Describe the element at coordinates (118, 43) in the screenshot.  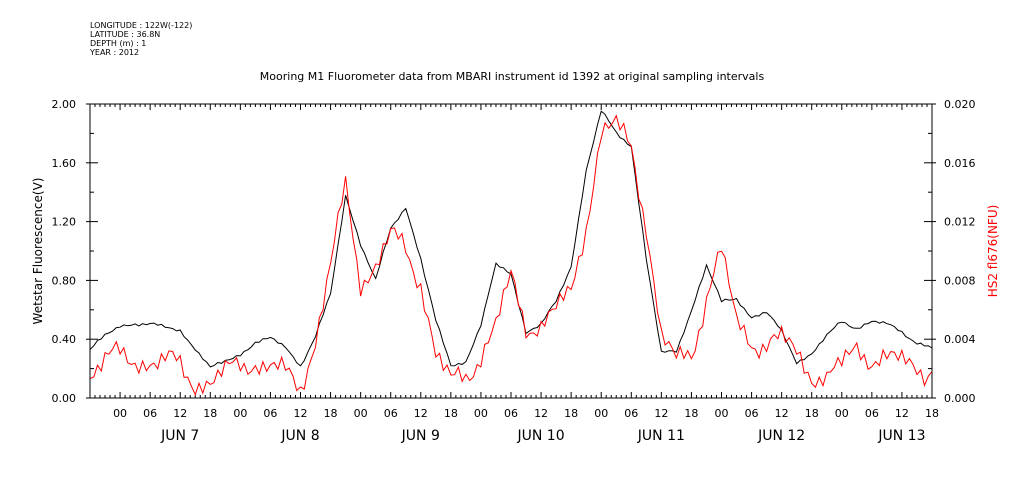
I see `depth-label: DEPTH (m) : 1` at that location.